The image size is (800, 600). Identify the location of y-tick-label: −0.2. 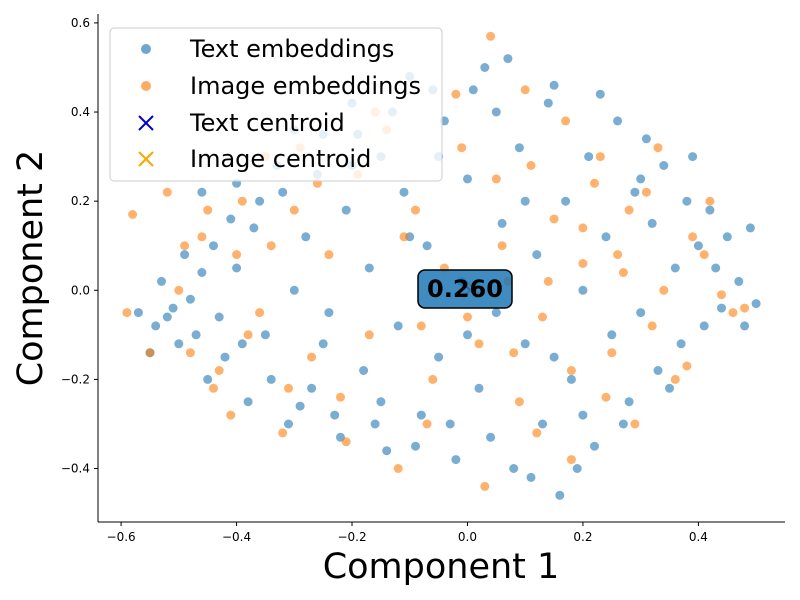
(75, 379).